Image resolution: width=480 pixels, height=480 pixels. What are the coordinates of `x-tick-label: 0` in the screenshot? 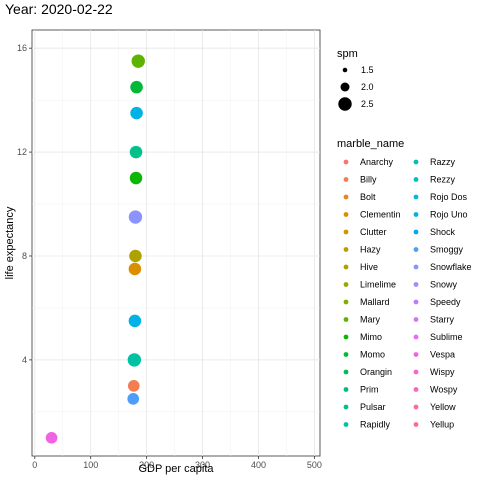 It's located at (34, 465).